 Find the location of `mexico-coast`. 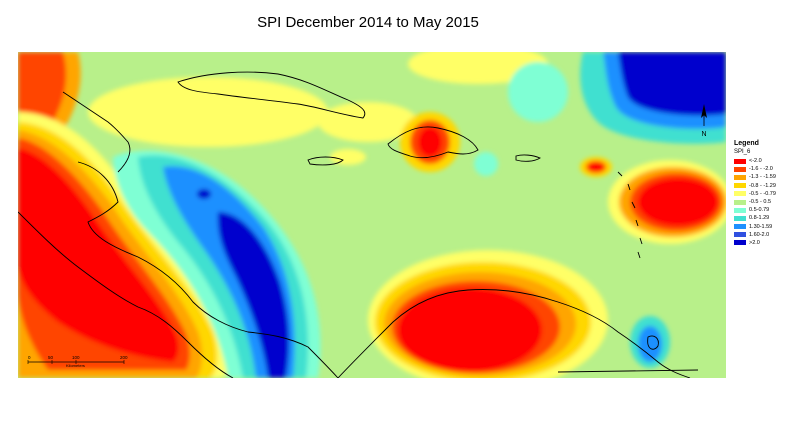

mexico-coast is located at coordinates (95, 117).